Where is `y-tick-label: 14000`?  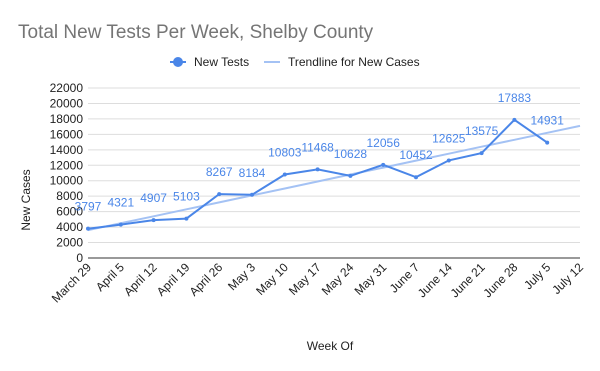
y-tick-label: 14000 is located at coordinates (67, 150).